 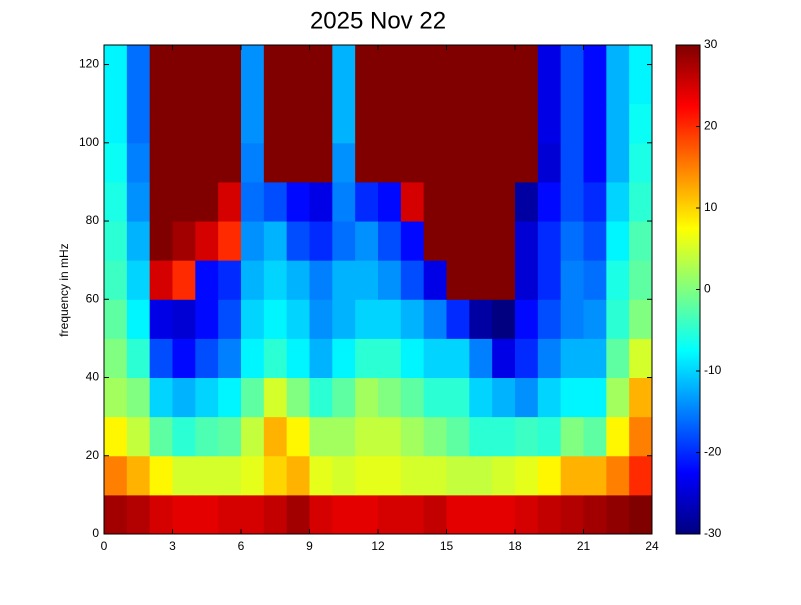 What do you see at coordinates (711, 126) in the screenshot?
I see `colorbar-tick-label: 20` at bounding box center [711, 126].